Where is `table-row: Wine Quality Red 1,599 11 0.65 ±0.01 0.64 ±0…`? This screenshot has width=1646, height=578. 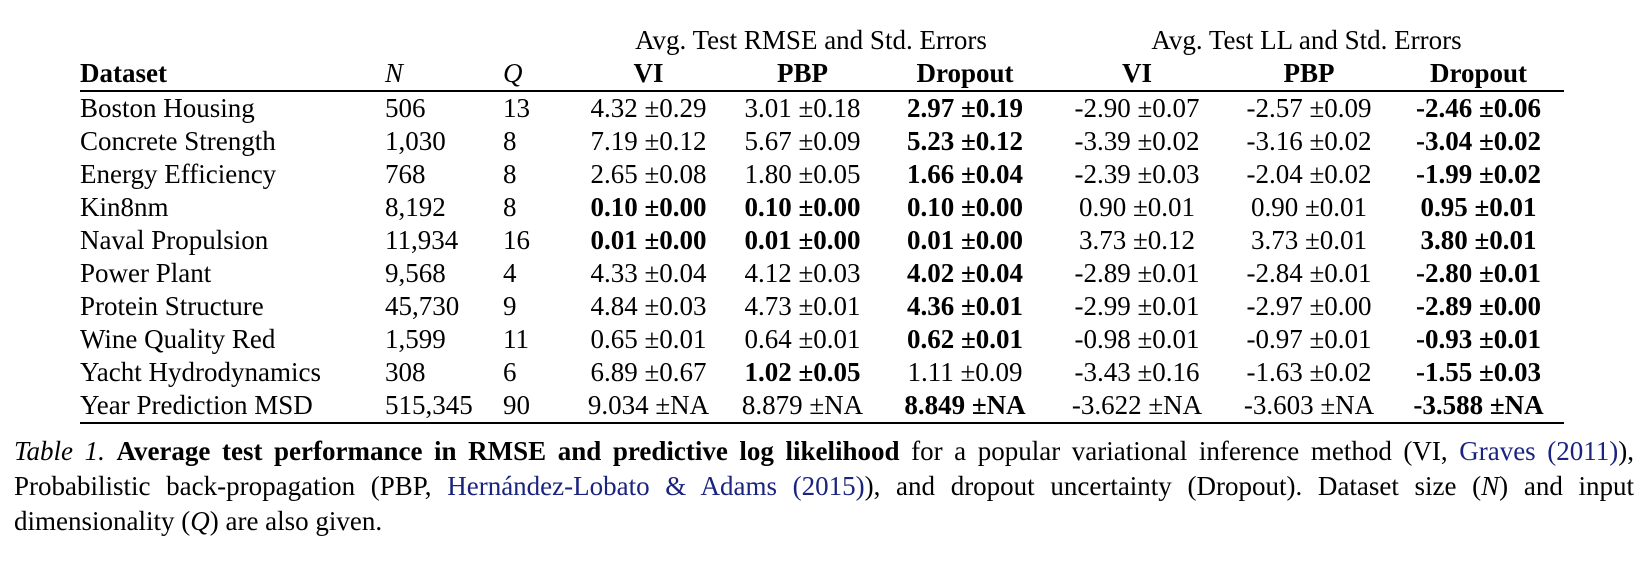 table-row: Wine Quality Red 1,599 11 0.65 ±0.01 0.64 ±0… is located at coordinates (822, 339).